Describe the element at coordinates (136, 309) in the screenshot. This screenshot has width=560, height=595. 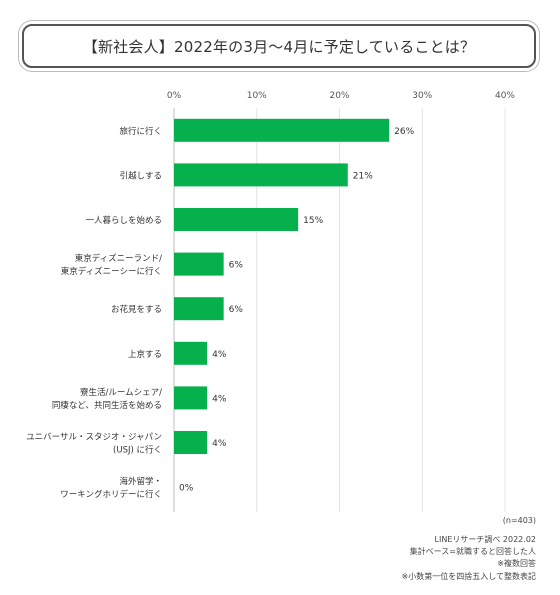
I see `category-label: お花見をする` at that location.